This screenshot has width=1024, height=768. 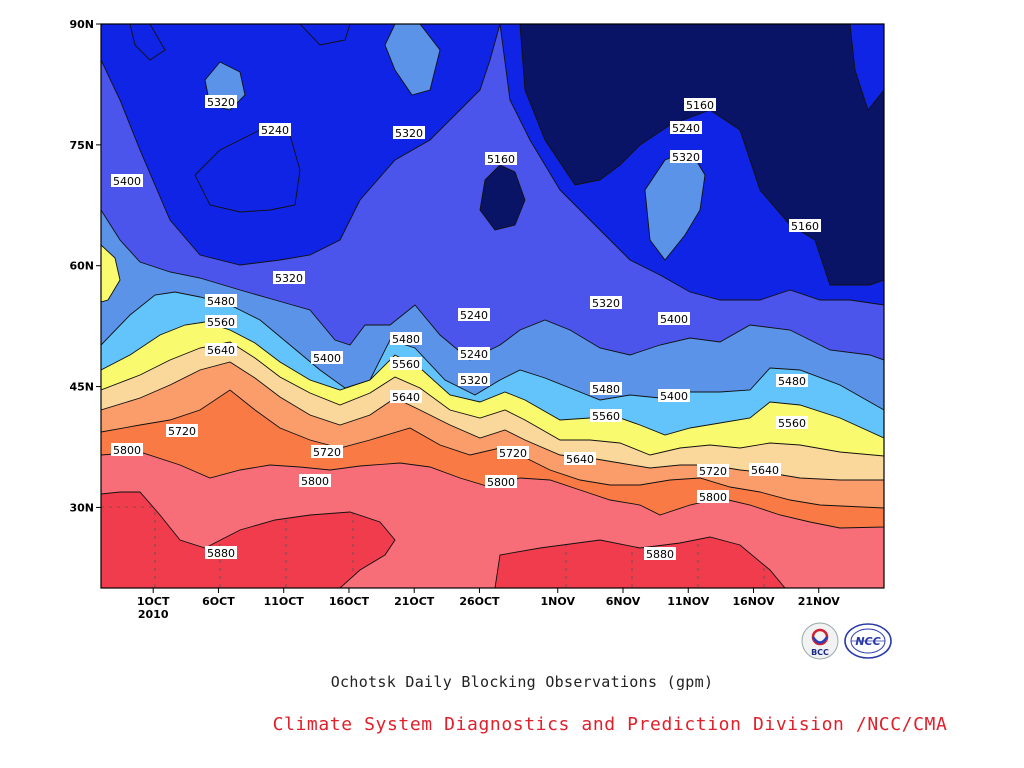 What do you see at coordinates (81, 24) in the screenshot?
I see `y-tick-label: 90N` at bounding box center [81, 24].